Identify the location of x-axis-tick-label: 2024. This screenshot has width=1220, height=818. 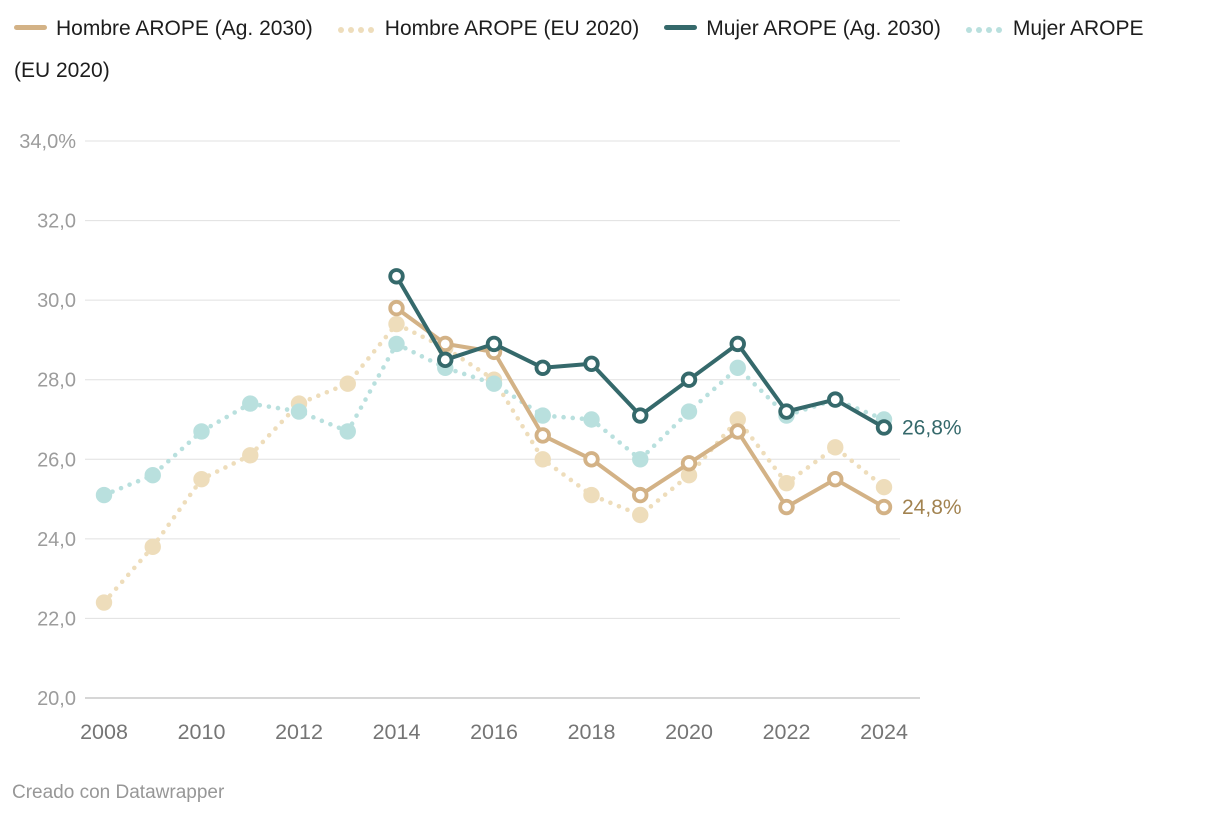
(884, 732).